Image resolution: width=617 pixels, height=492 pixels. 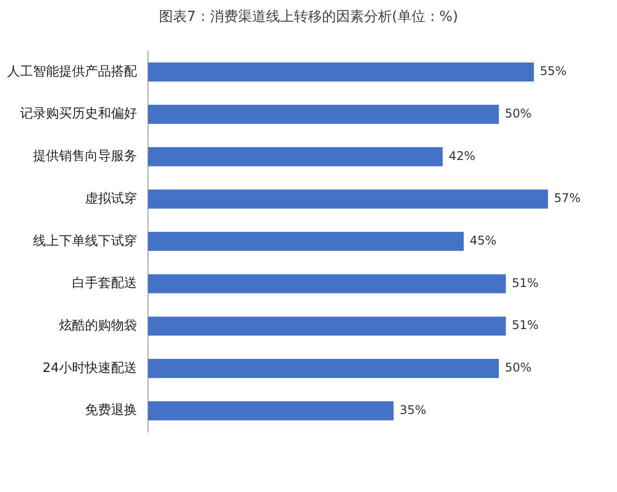 What do you see at coordinates (72, 72) in the screenshot?
I see `y-tick-label: 人工智能提供产品搭配` at bounding box center [72, 72].